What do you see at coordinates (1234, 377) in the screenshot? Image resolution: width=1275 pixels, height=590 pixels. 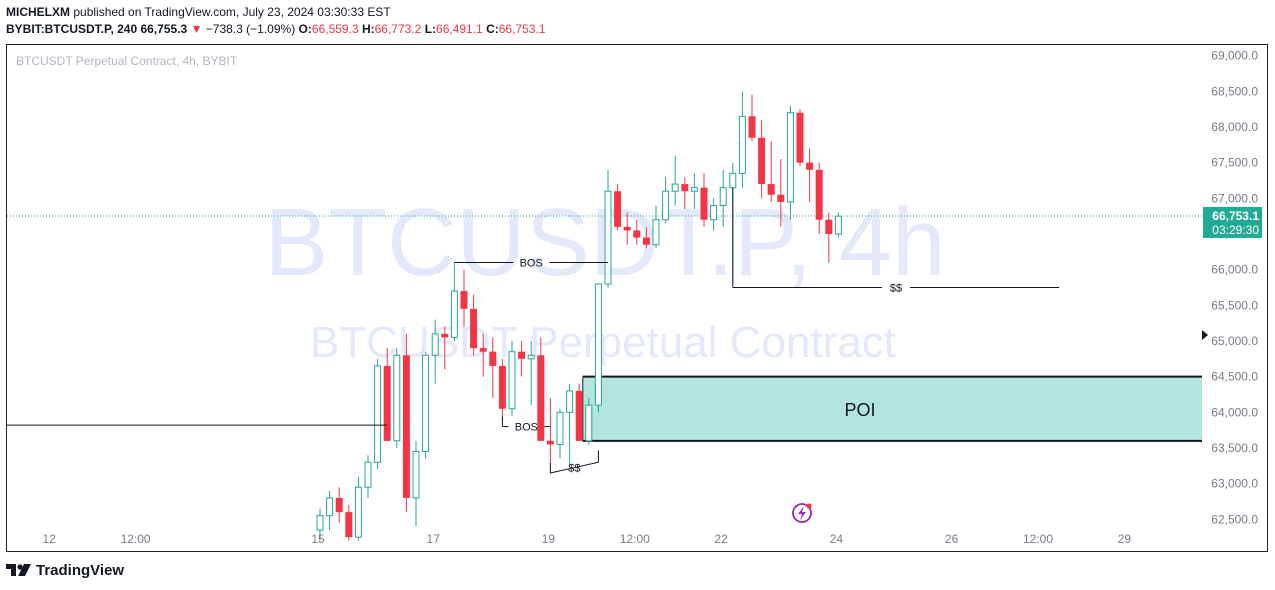 I see `y-axis-tick-label: 64,500.0` at bounding box center [1234, 377].